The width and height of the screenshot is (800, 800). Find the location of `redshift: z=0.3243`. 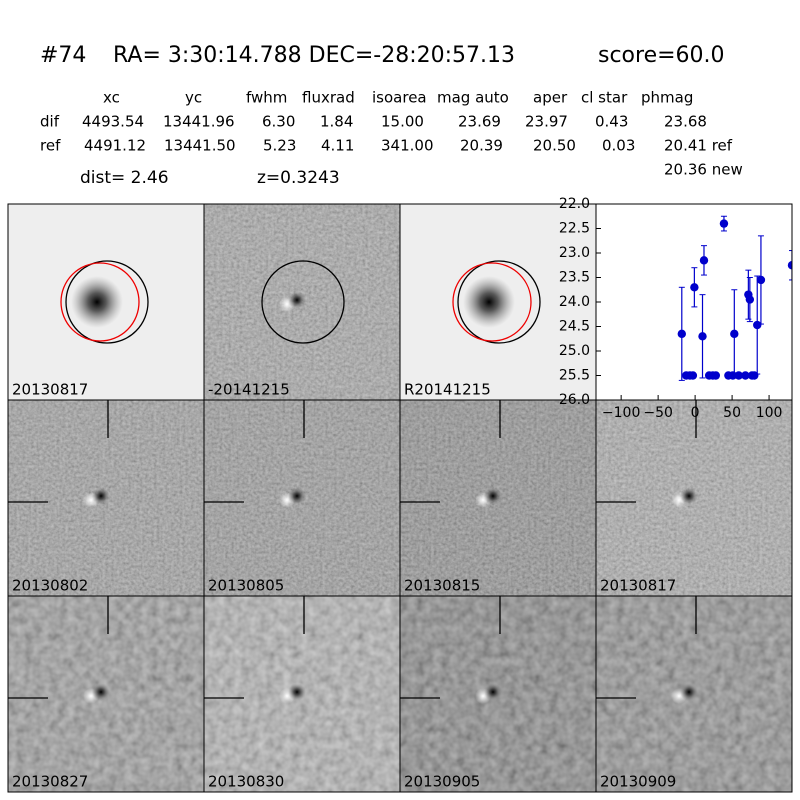

redshift: z=0.3243 is located at coordinates (298, 178).